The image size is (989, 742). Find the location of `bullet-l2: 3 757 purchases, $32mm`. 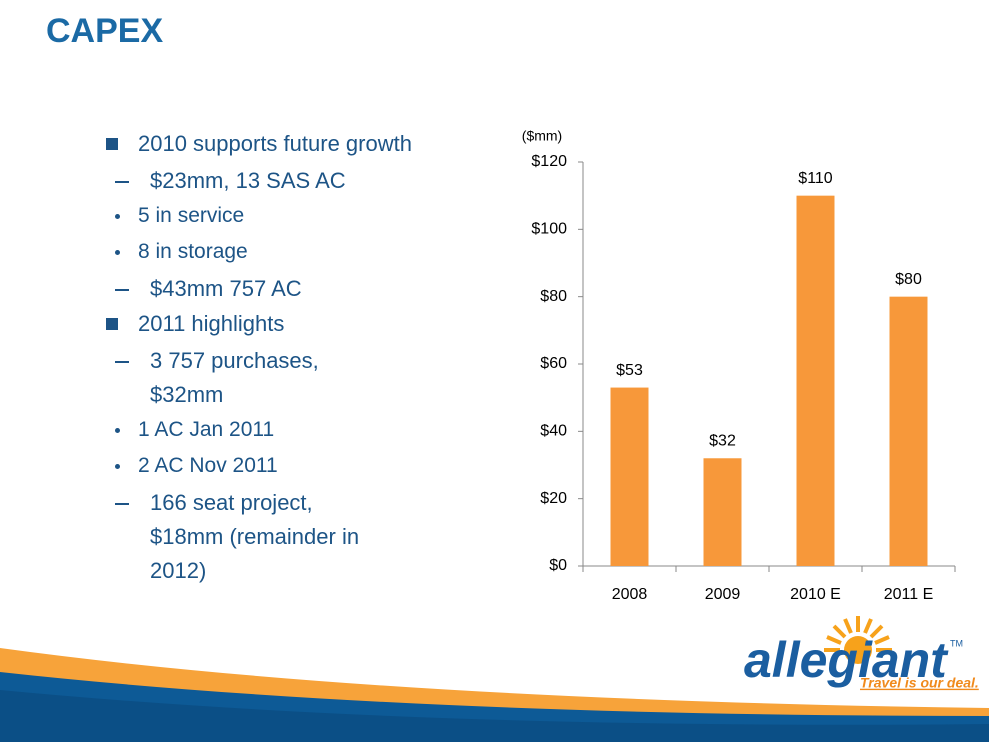

bullet-l2: 3 757 purchases, $32mm is located at coordinates (245, 378).